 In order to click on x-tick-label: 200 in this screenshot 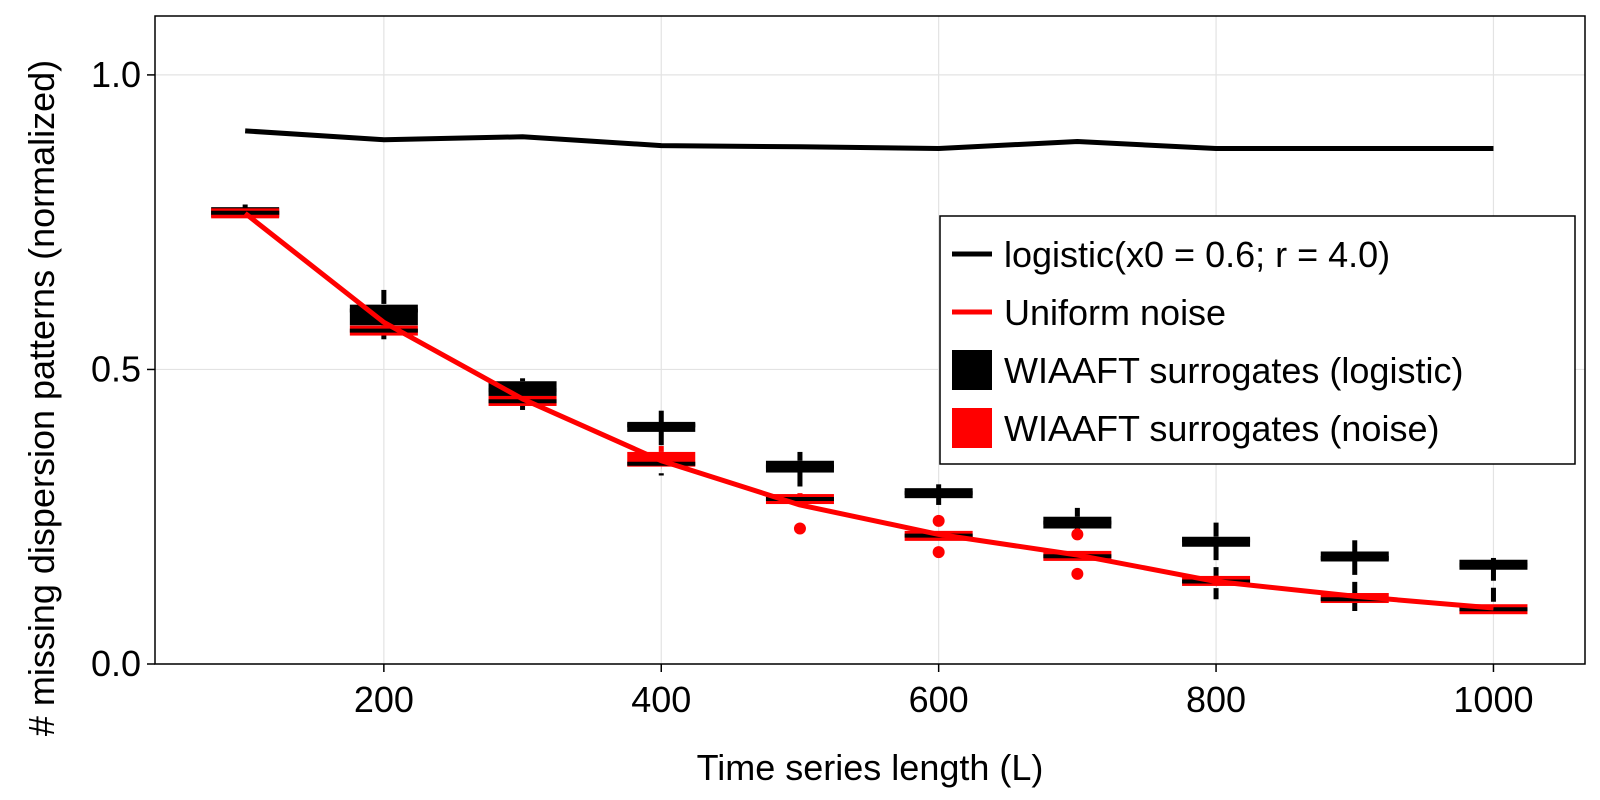, I will do `click(384, 699)`.